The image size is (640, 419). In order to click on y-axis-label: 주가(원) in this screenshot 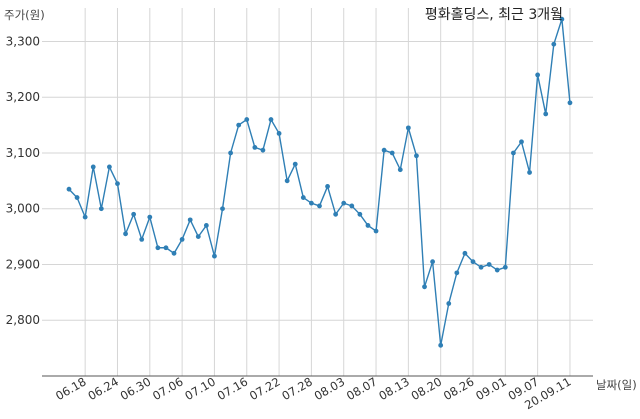, I will do `click(24, 15)`.